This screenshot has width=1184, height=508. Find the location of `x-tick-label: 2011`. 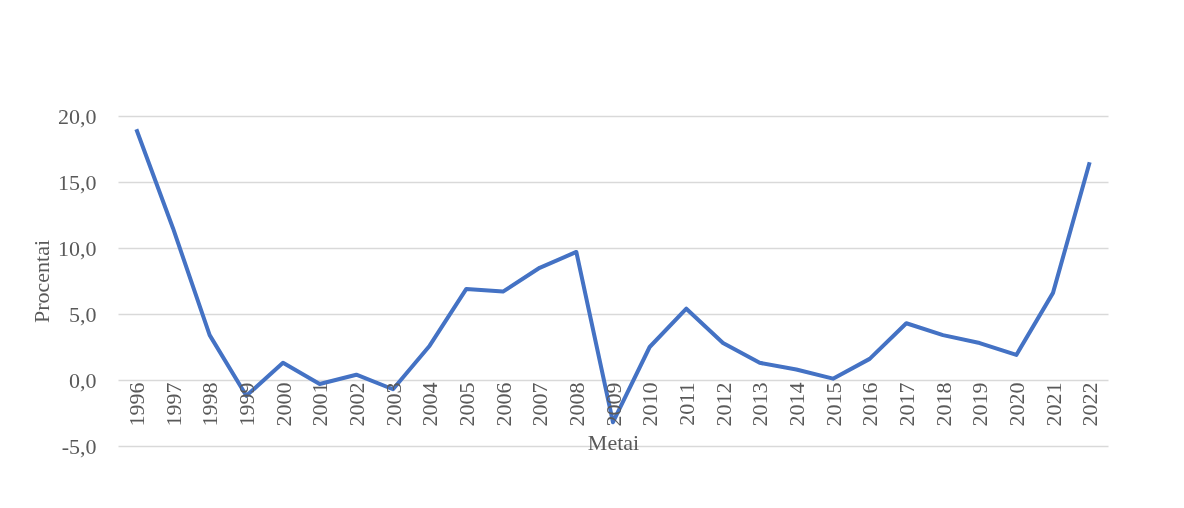

x-tick-label: 2011 is located at coordinates (686, 404).